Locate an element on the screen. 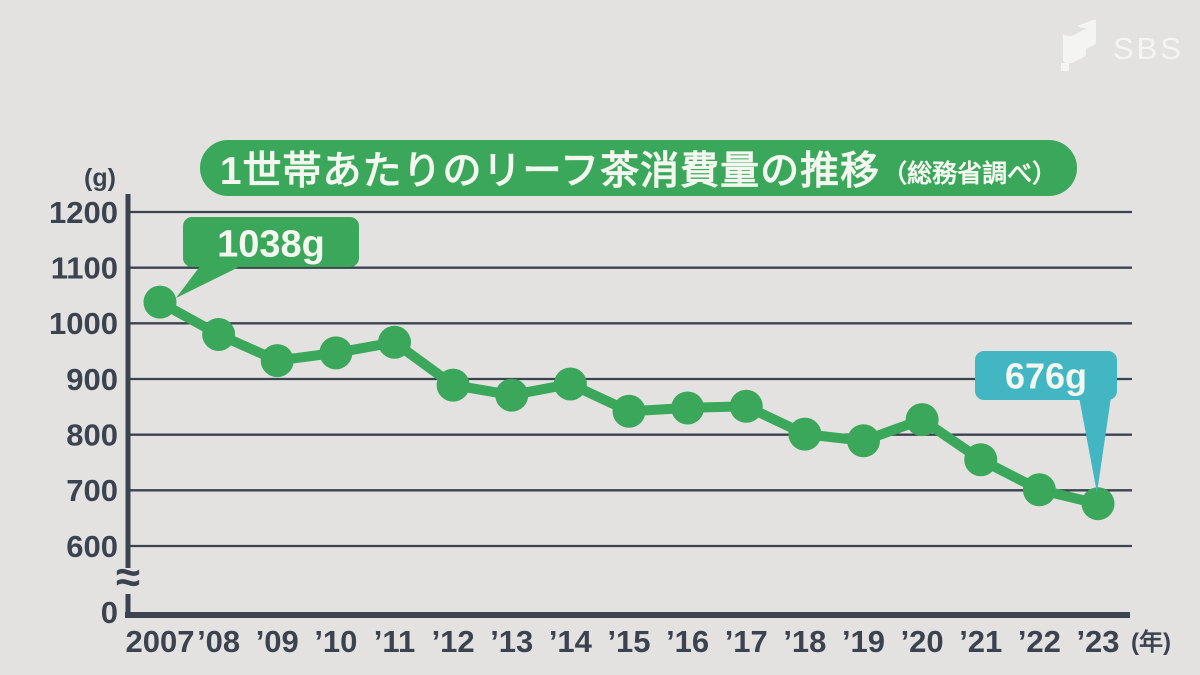 The image size is (1200, 675). chart-title-source: （総務省調べ） is located at coordinates (970, 174).